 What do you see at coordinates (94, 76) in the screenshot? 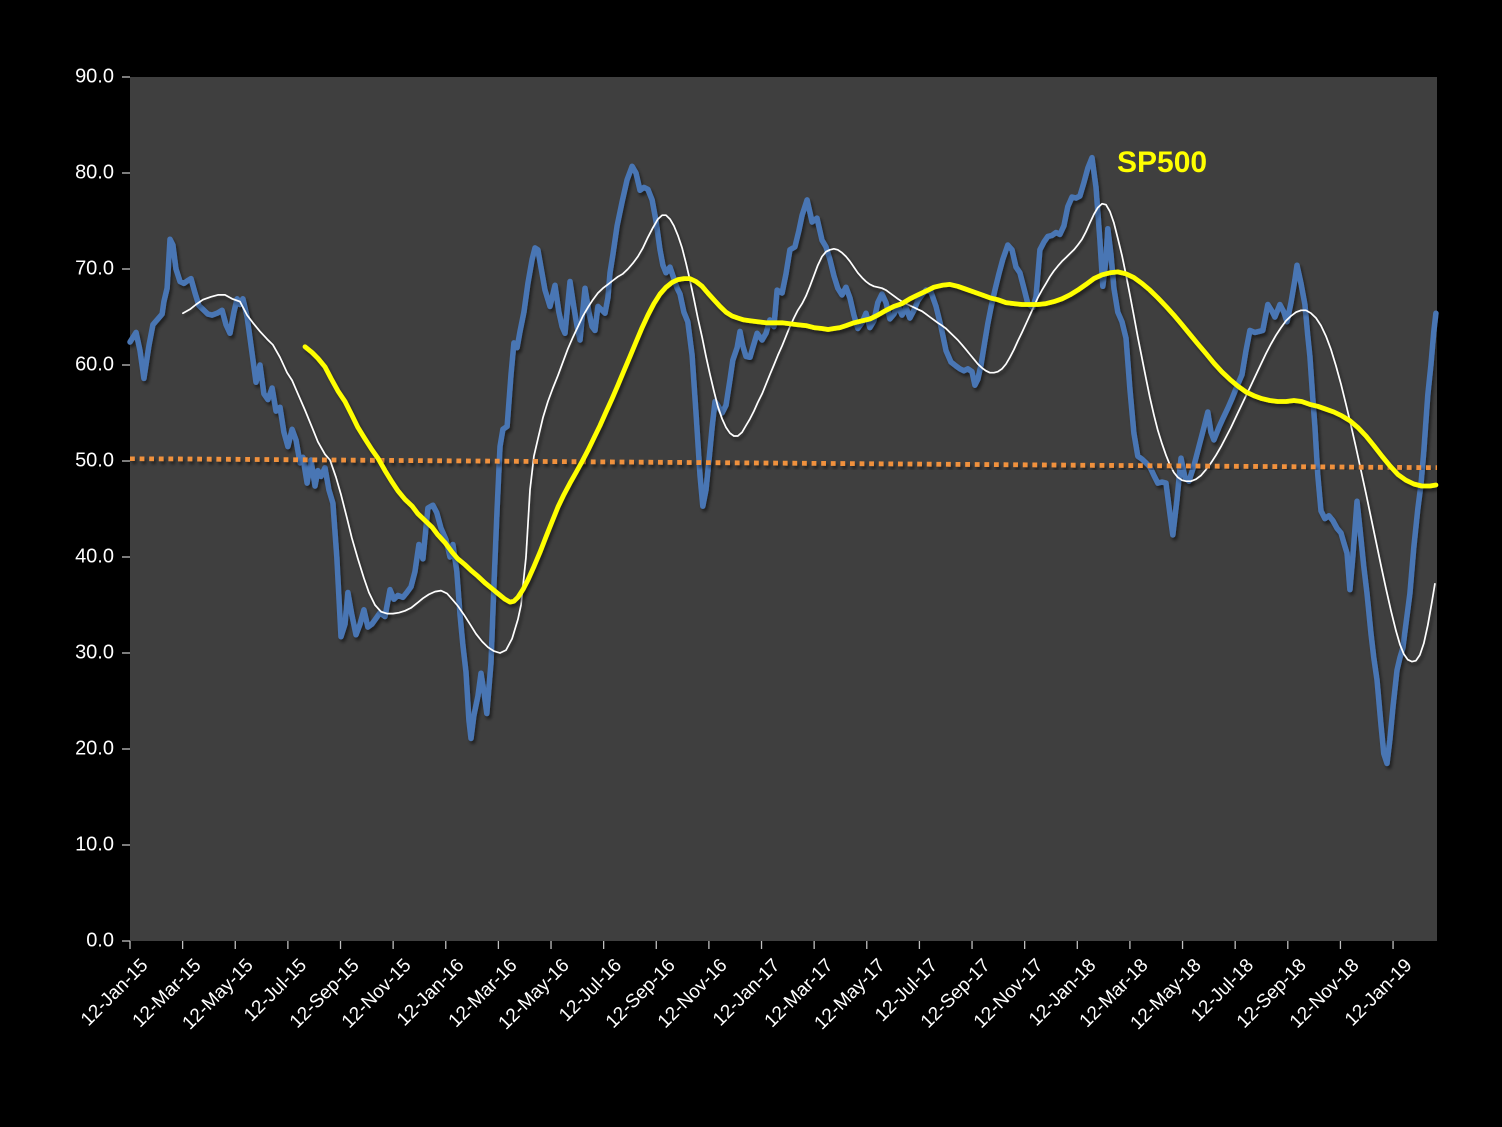
I see `y-tick-label: 90.0` at bounding box center [94, 76].